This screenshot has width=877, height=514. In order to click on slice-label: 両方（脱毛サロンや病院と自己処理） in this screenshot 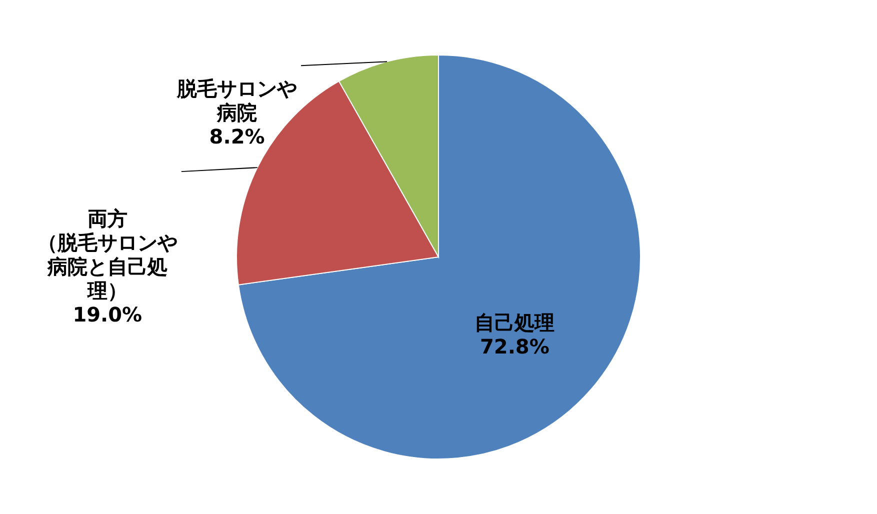, I will do `click(107, 254)`.